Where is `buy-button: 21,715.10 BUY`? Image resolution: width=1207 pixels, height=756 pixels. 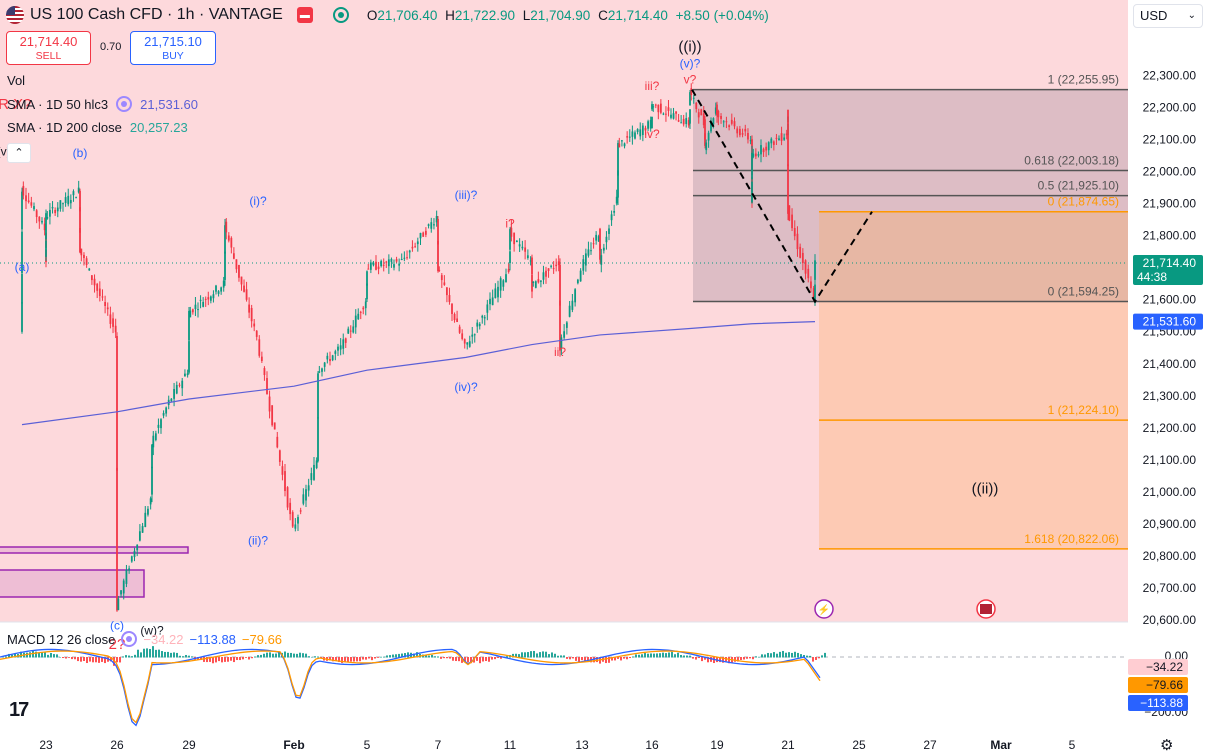 buy-button: 21,715.10 BUY is located at coordinates (173, 48).